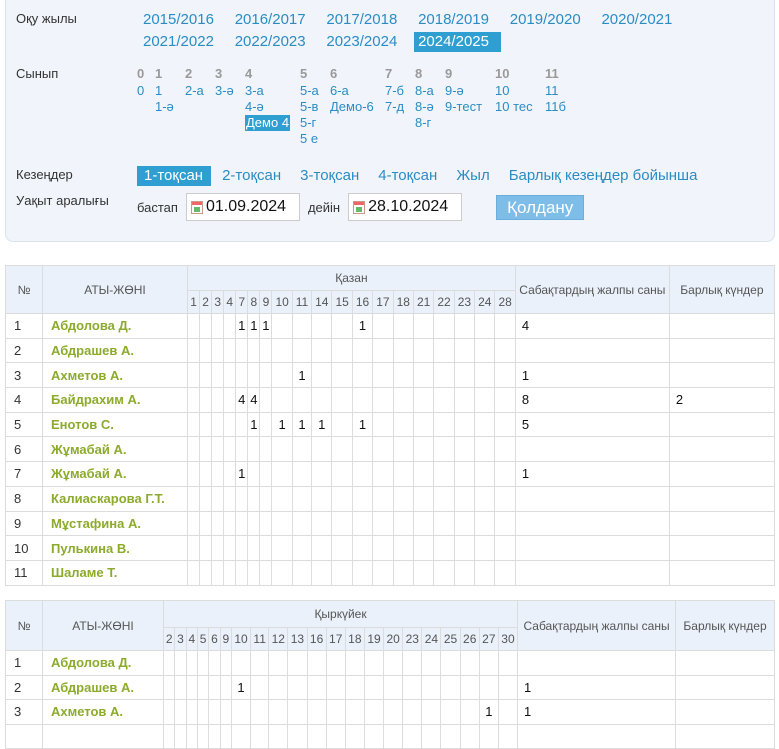  I want to click on year-link: 2019/2020, so click(545, 19).